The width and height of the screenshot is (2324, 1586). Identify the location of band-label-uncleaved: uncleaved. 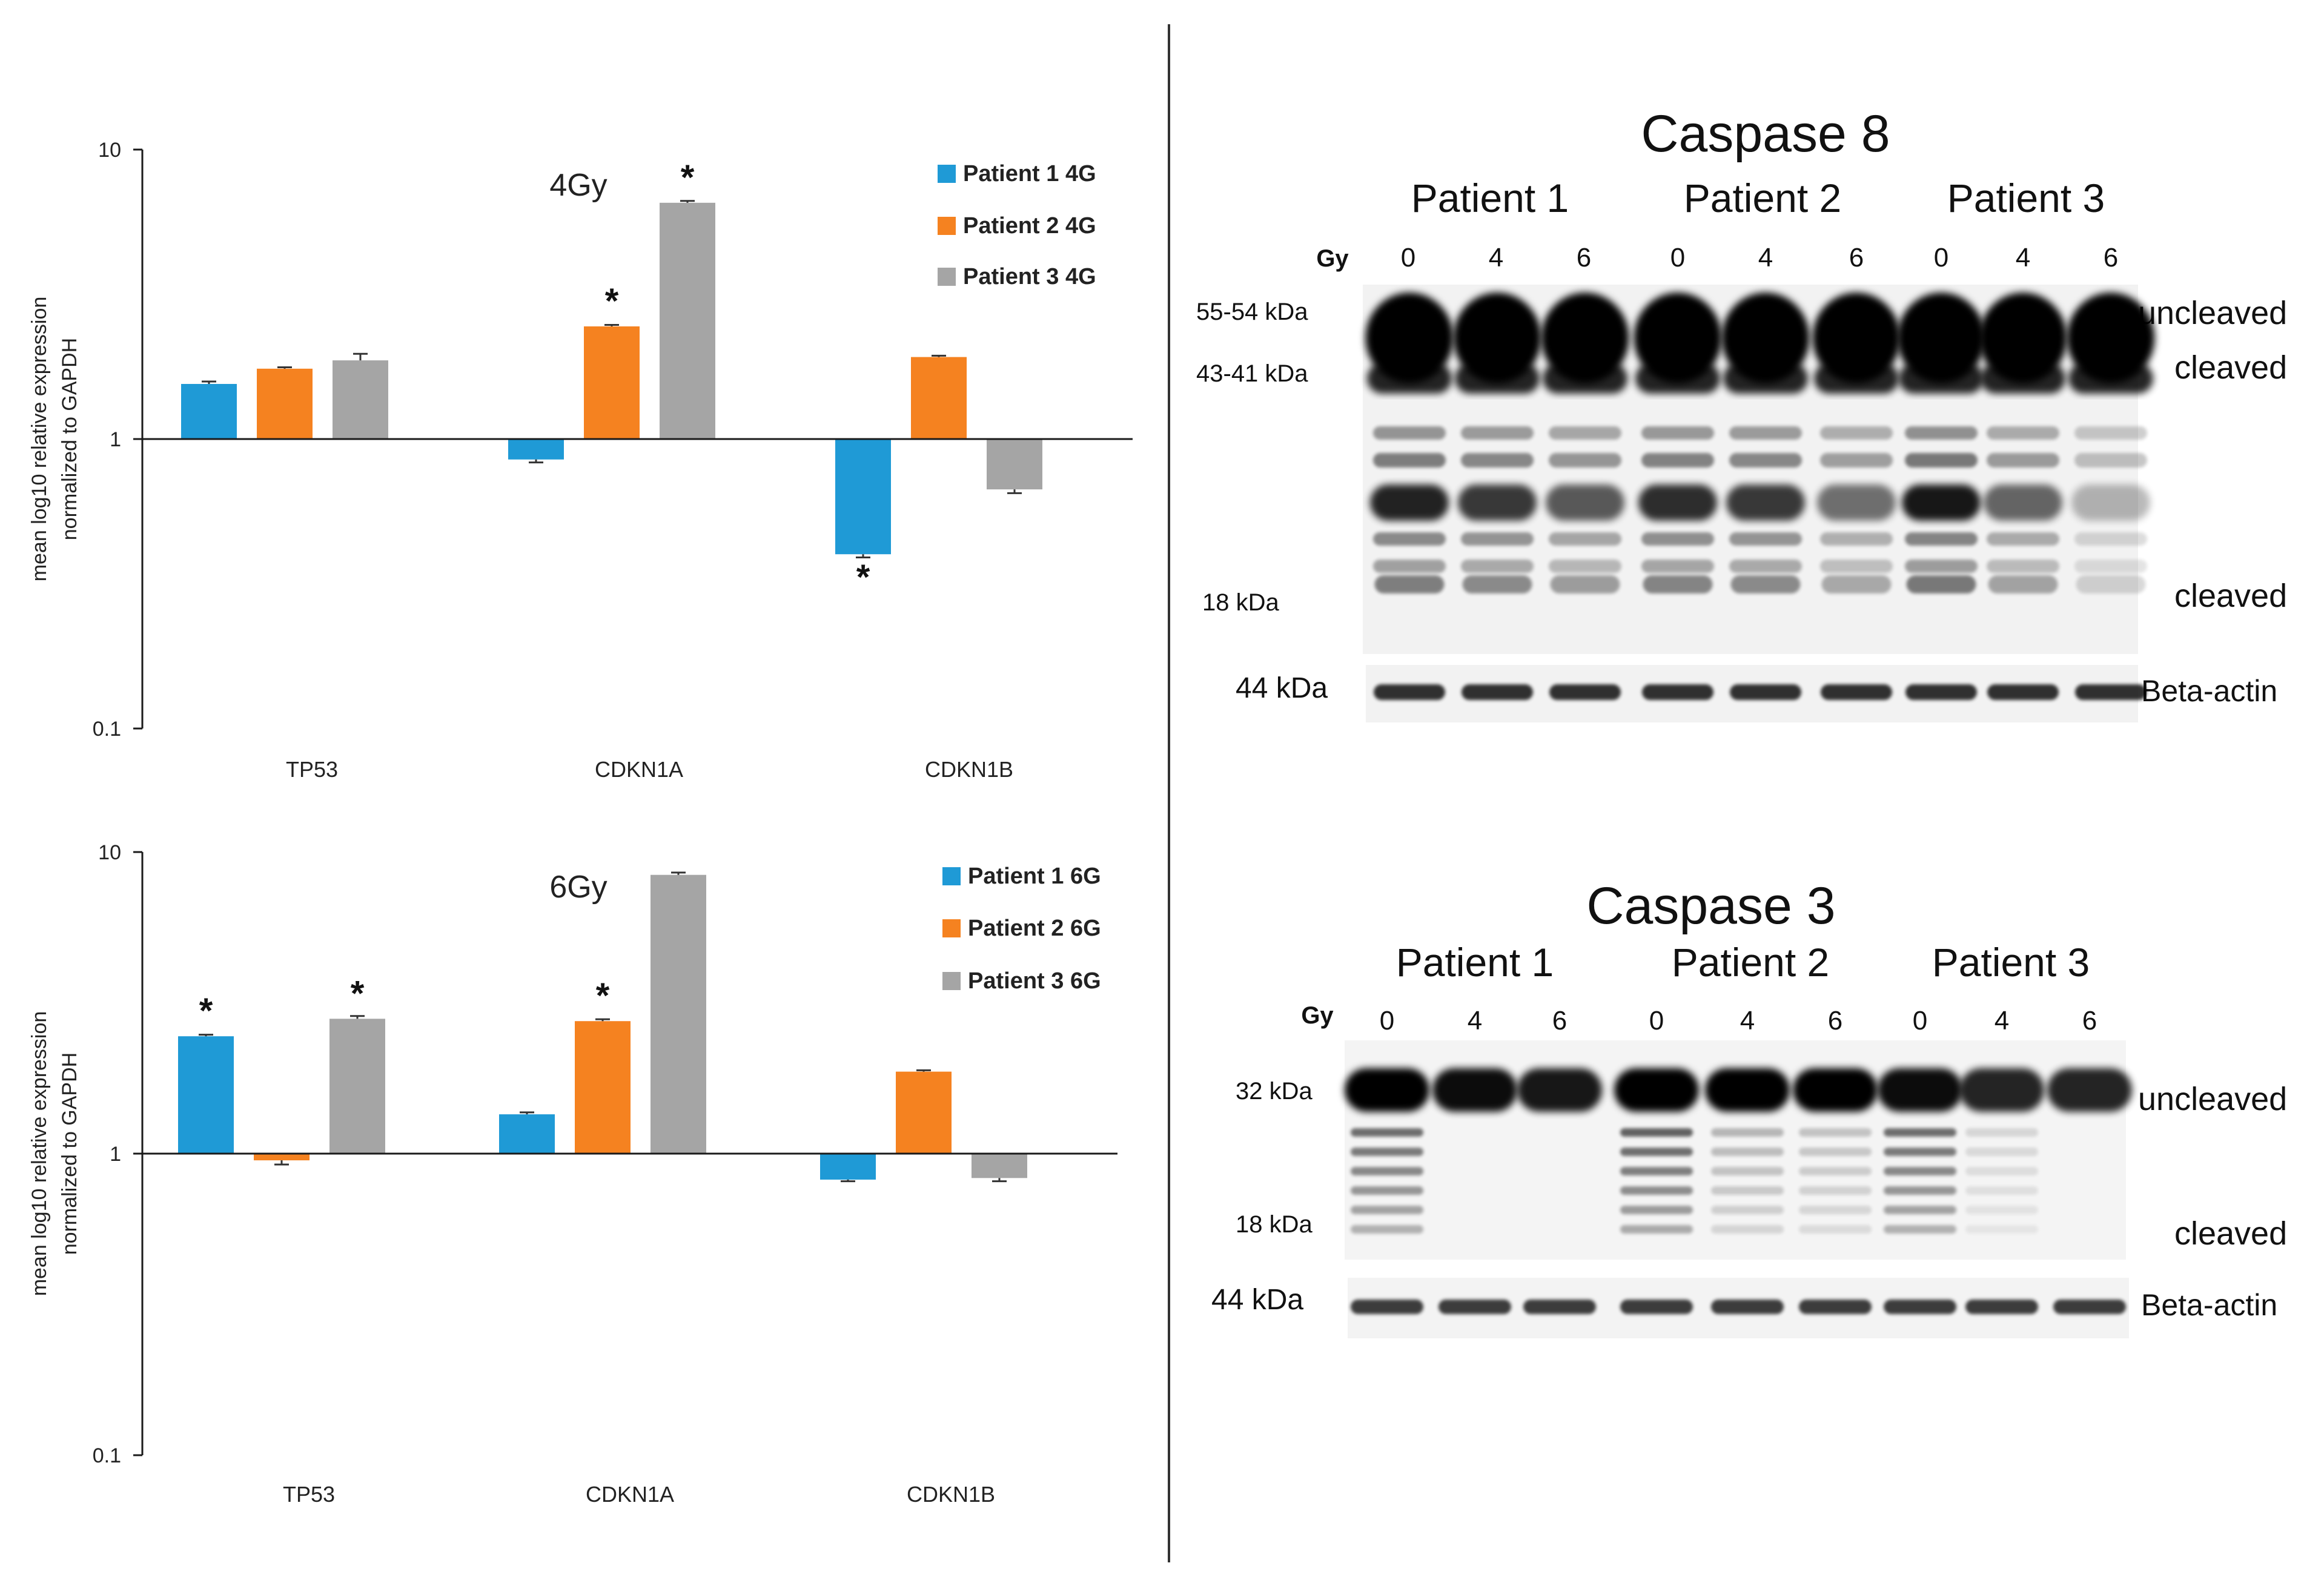
(2212, 313).